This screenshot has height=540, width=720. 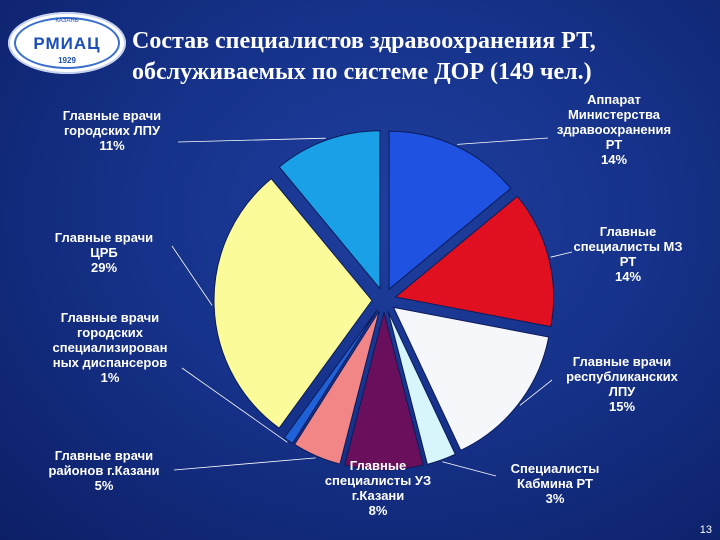 What do you see at coordinates (110, 362) in the screenshot?
I see `slice-label-line: ных диспансеров` at bounding box center [110, 362].